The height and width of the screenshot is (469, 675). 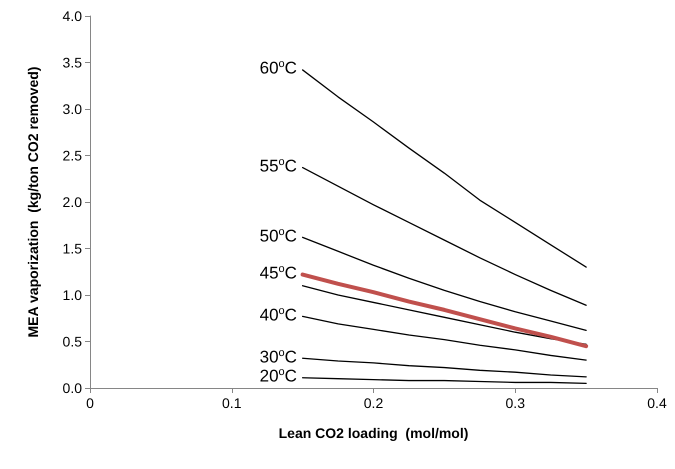 I want to click on series-label: 45$^{o}$C, so click(x=278, y=273).